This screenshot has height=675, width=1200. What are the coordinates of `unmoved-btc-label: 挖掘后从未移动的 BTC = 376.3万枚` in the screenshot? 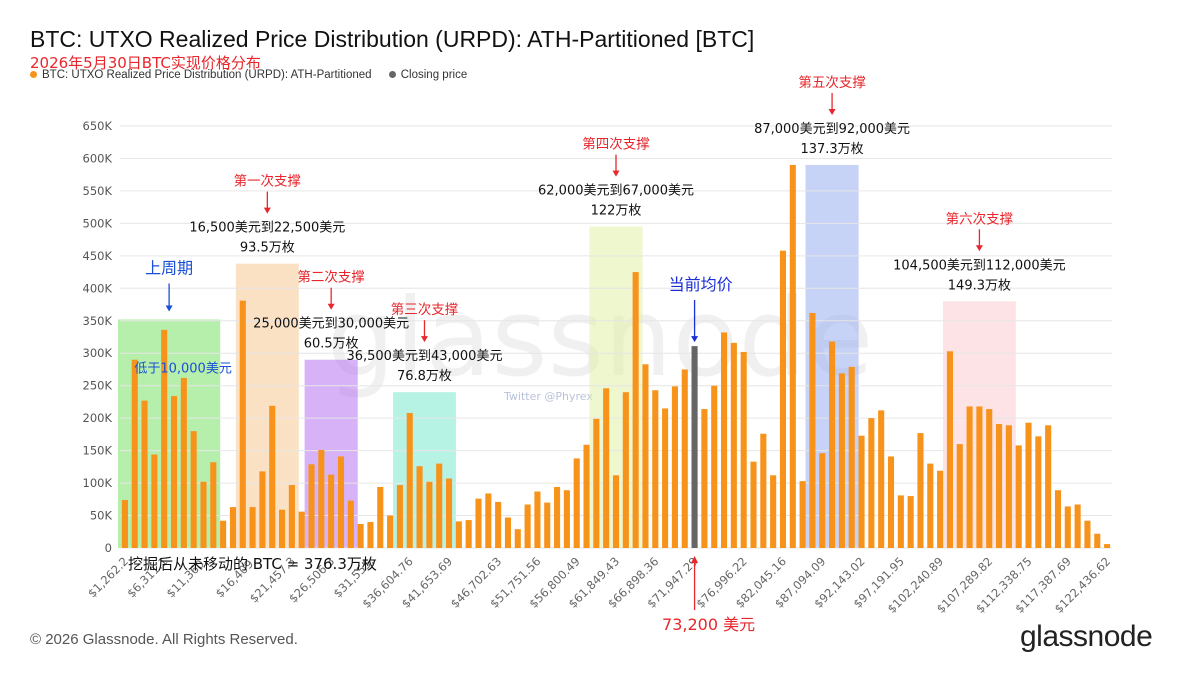 It's located at (252, 564).